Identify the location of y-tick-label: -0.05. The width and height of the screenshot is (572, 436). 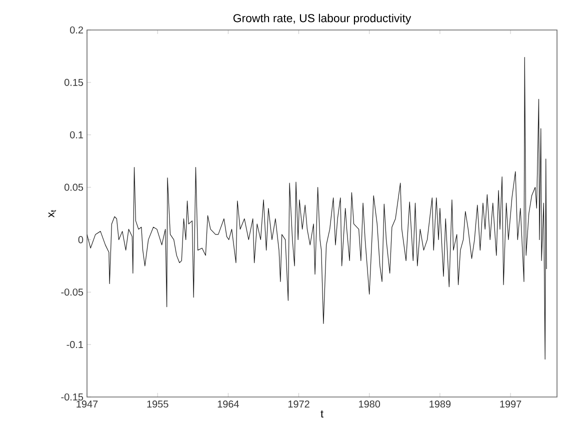
(72, 292).